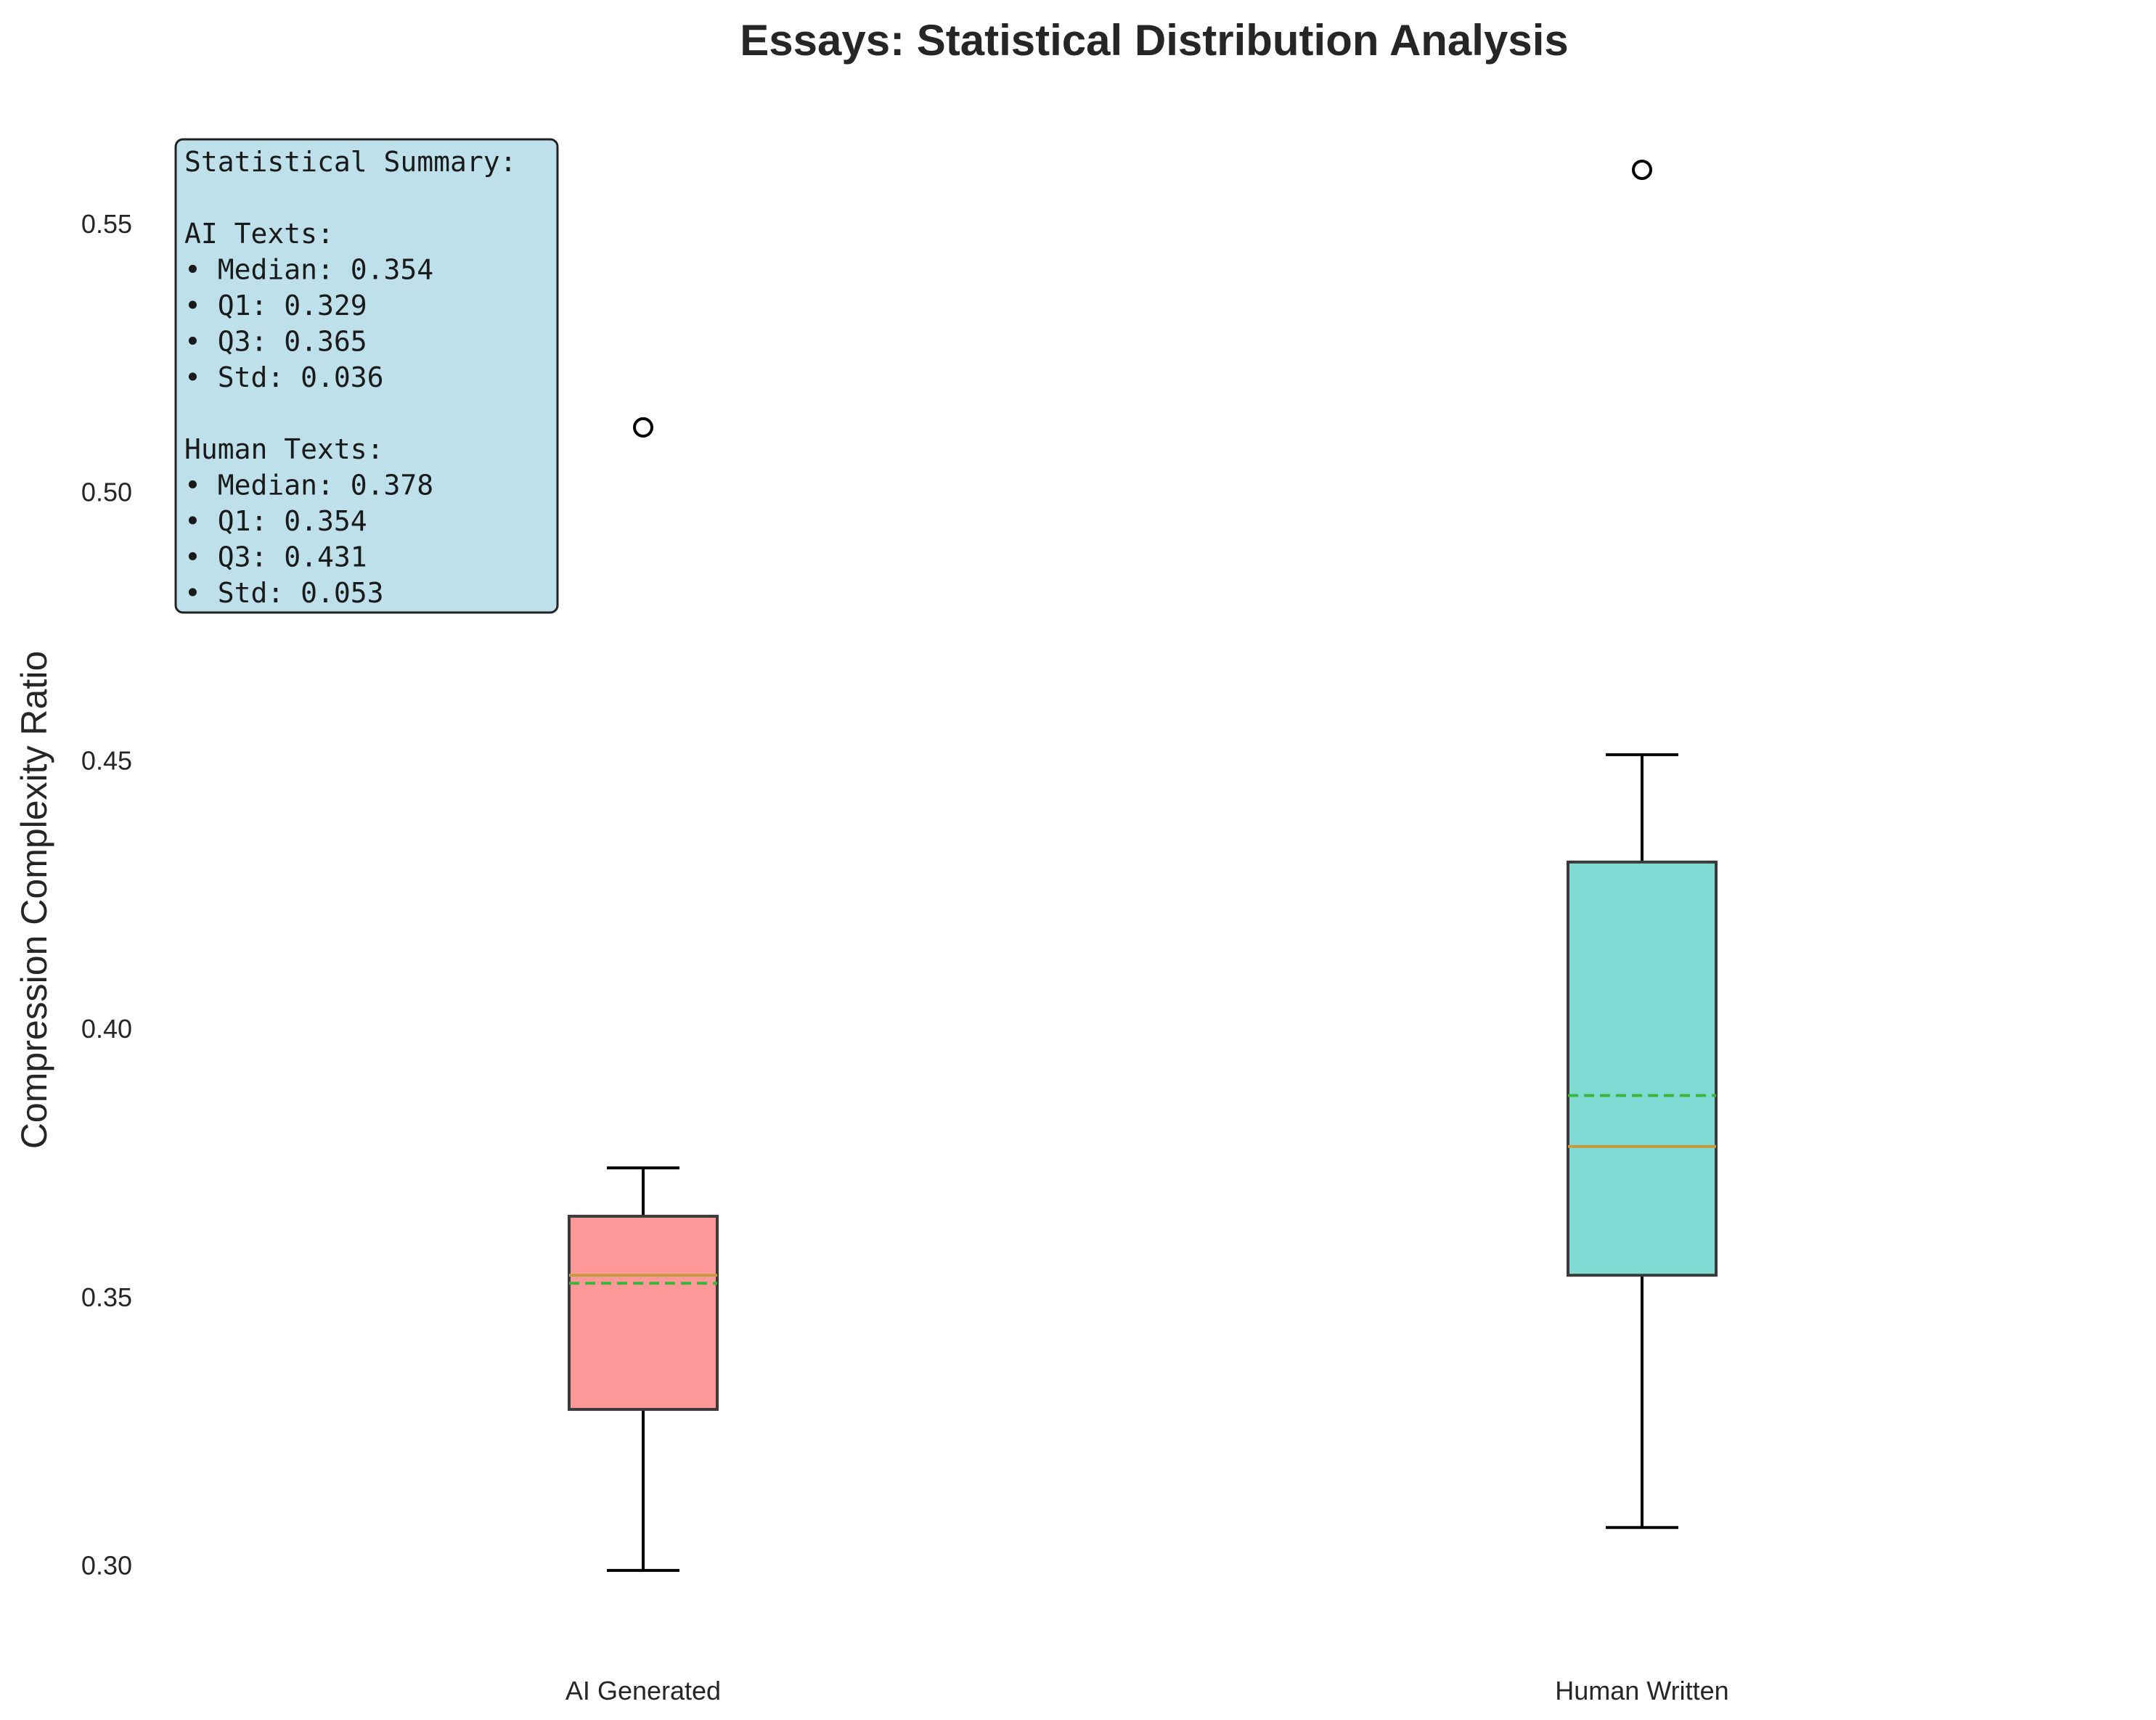 The width and height of the screenshot is (2156, 1720). Describe the element at coordinates (275, 557) in the screenshot. I see `summary-line: • Q3: 0.431` at that location.